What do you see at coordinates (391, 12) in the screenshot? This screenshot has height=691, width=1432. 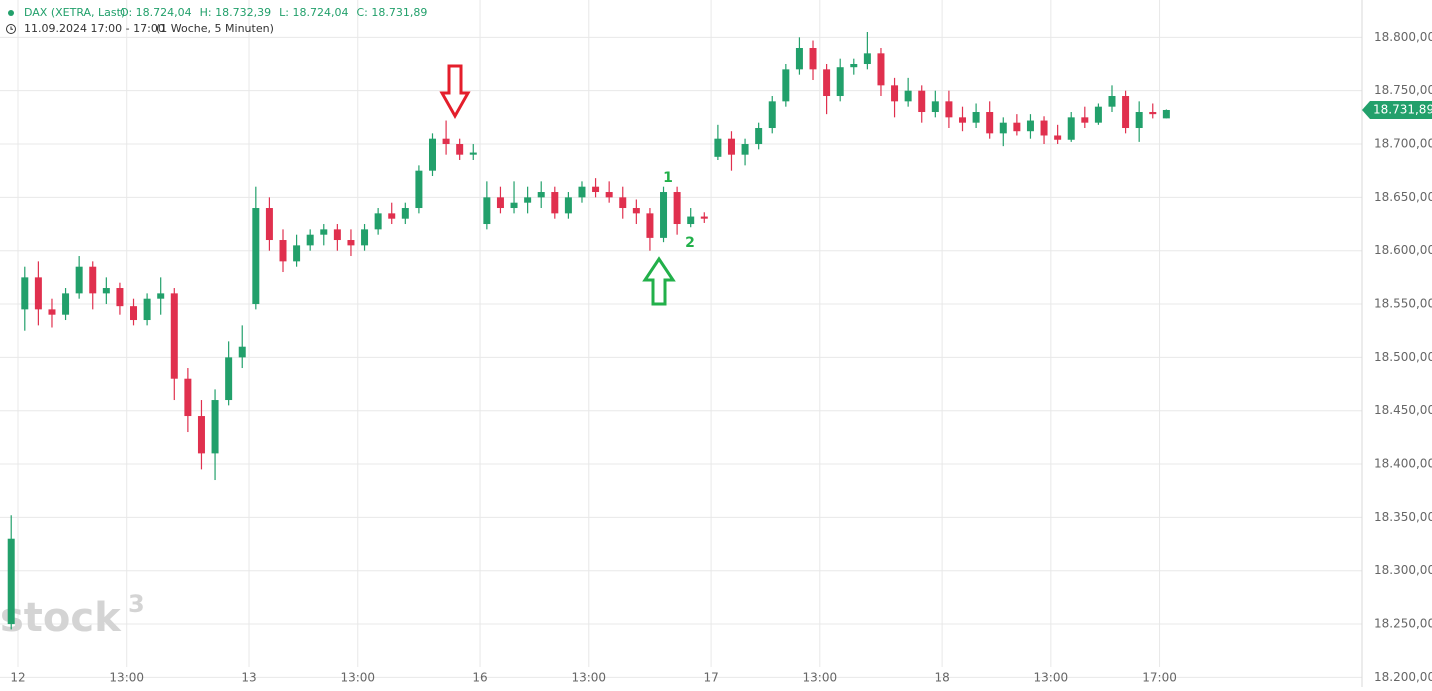 I see `header-value: C: 18.731,89` at bounding box center [391, 12].